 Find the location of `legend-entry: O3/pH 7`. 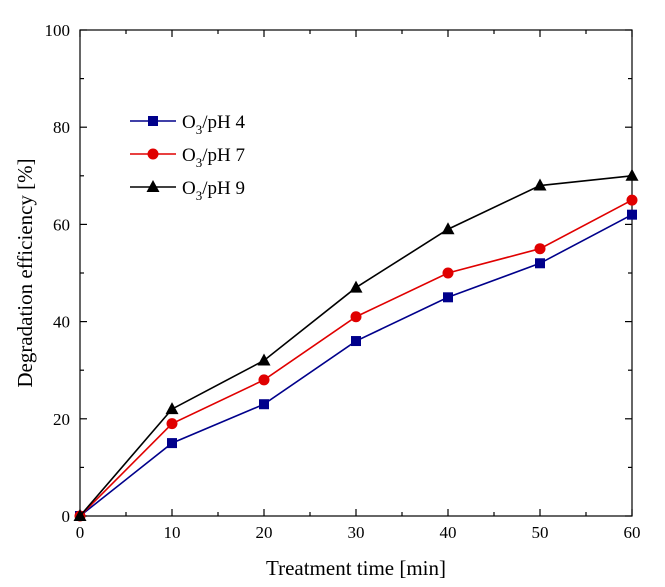

legend-entry: O3/pH 7 is located at coordinates (187, 157).